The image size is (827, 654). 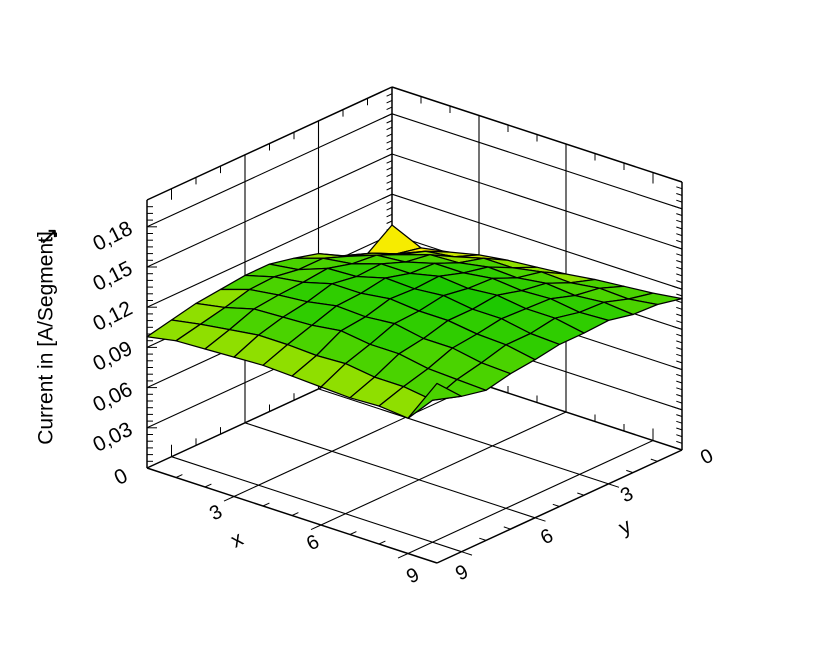 What do you see at coordinates (46, 338) in the screenshot?
I see `z-axis-title: Current in [A/Segment]` at bounding box center [46, 338].